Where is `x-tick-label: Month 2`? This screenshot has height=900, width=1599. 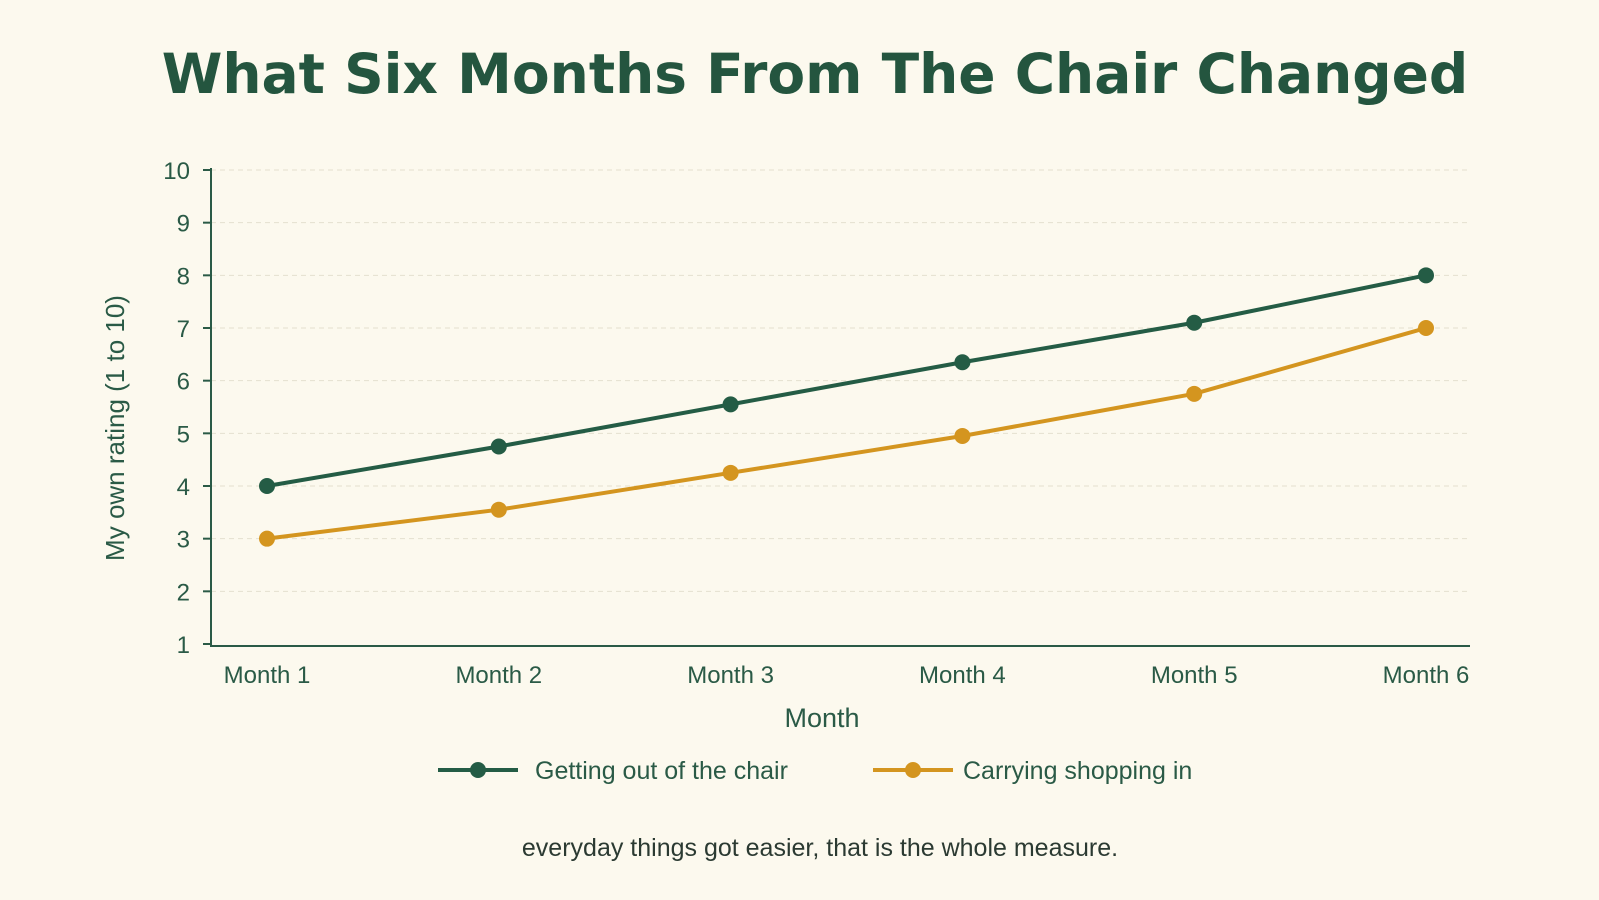 x-tick-label: Month 2 is located at coordinates (498, 675).